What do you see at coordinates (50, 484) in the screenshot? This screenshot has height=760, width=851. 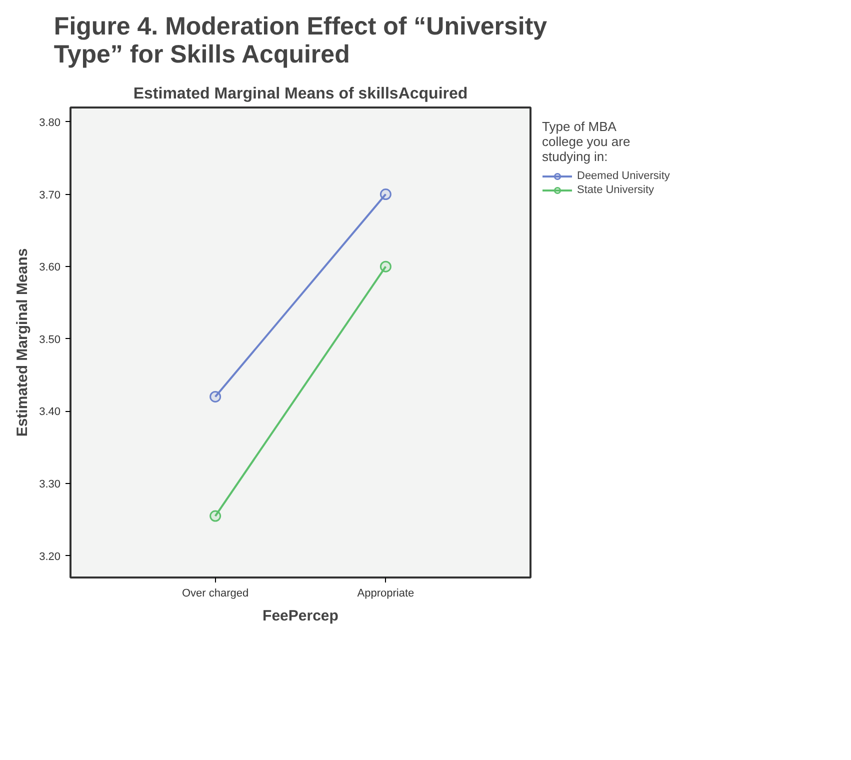 I see `y-tick-label: 3.30` at bounding box center [50, 484].